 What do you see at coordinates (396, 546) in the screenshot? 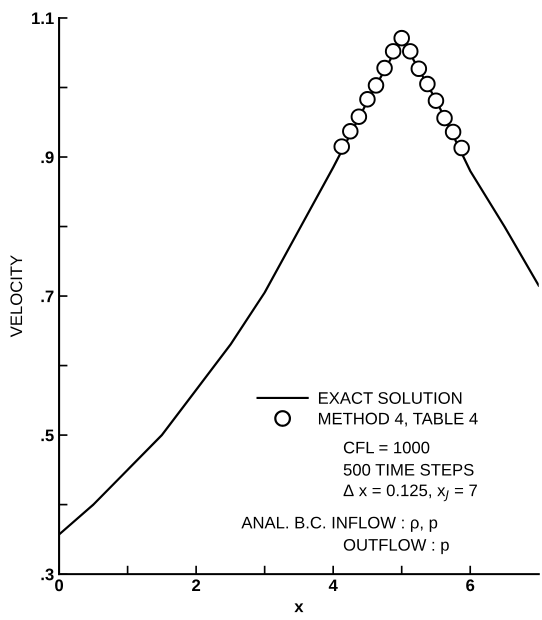
I see `annotation: OUTFLOW : p` at bounding box center [396, 546].